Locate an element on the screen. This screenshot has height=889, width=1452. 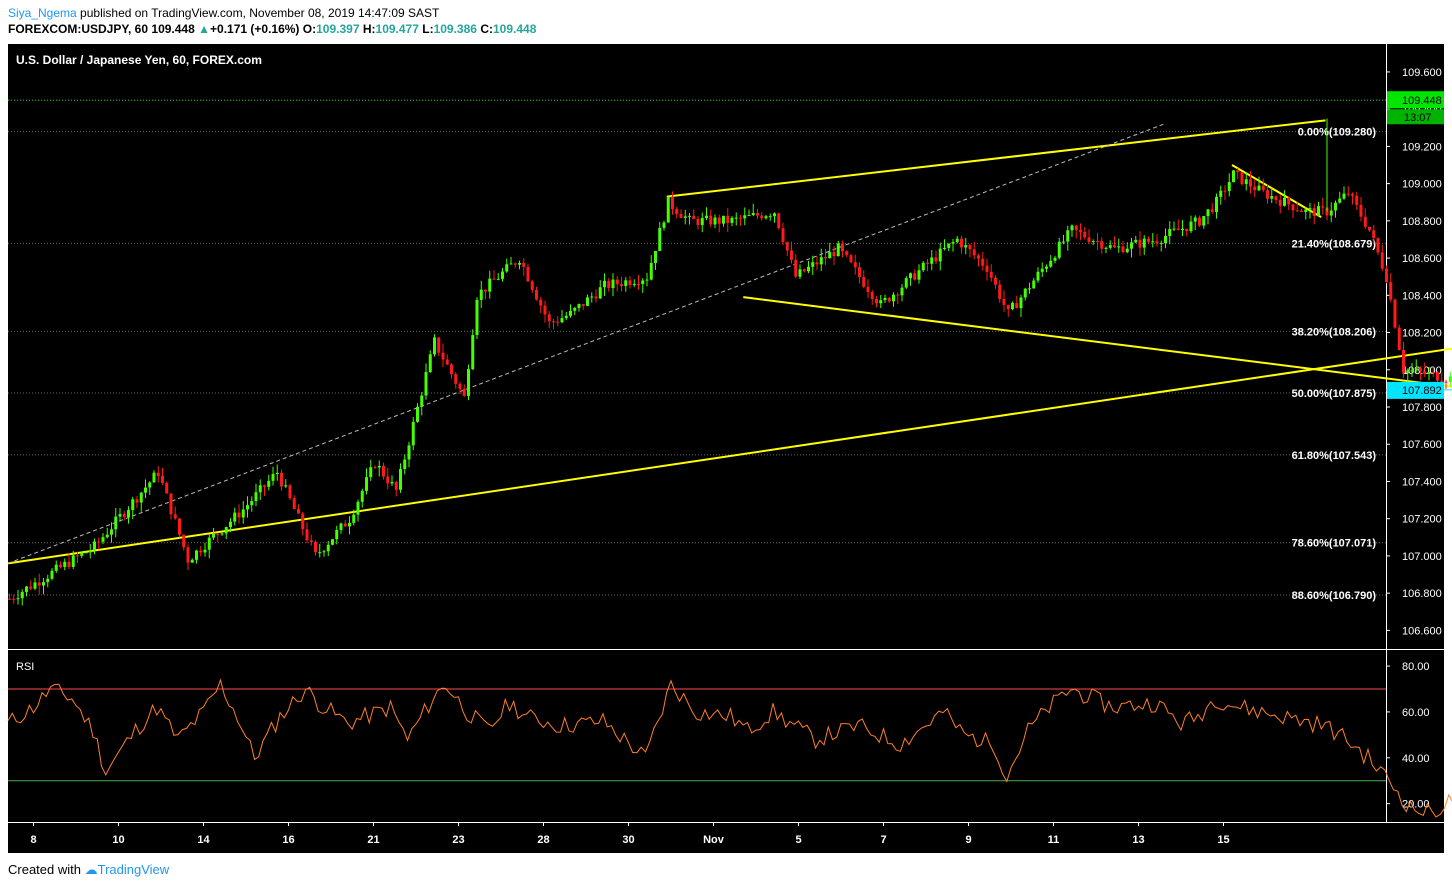
x-tick-label: 10 is located at coordinates (118, 840).